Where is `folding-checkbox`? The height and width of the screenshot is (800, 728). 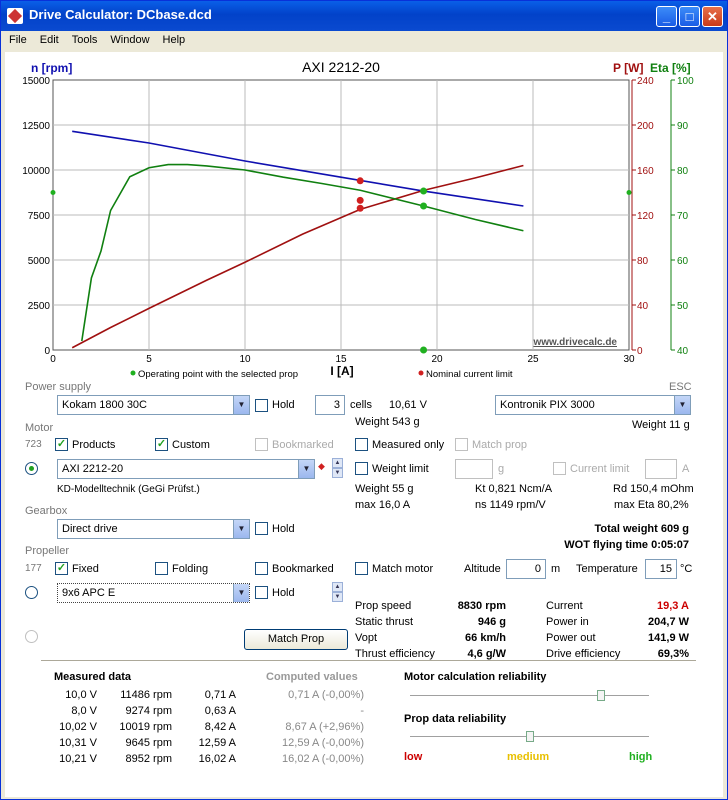
folding-checkbox is located at coordinates (161, 568).